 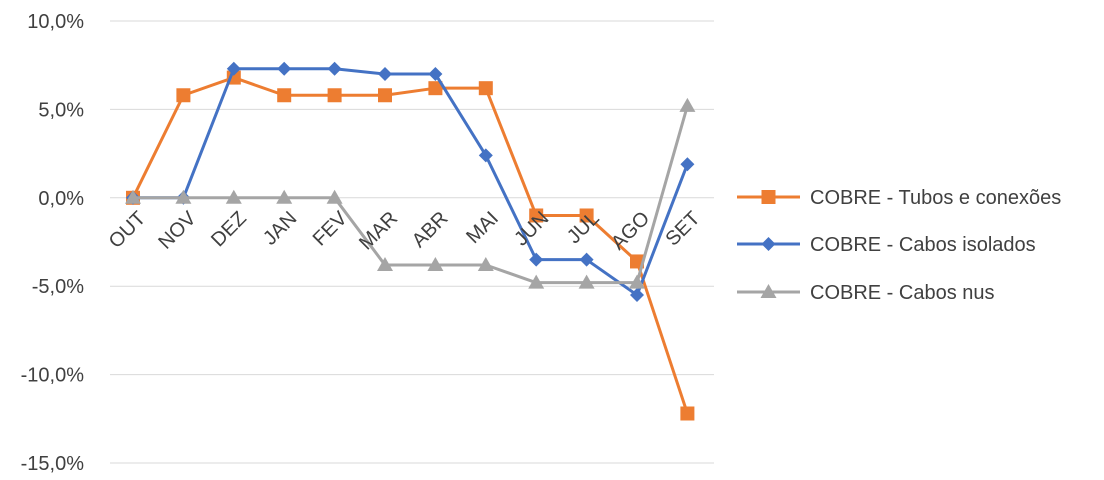 What do you see at coordinates (531, 228) in the screenshot?
I see `x-category-label: JUN` at bounding box center [531, 228].